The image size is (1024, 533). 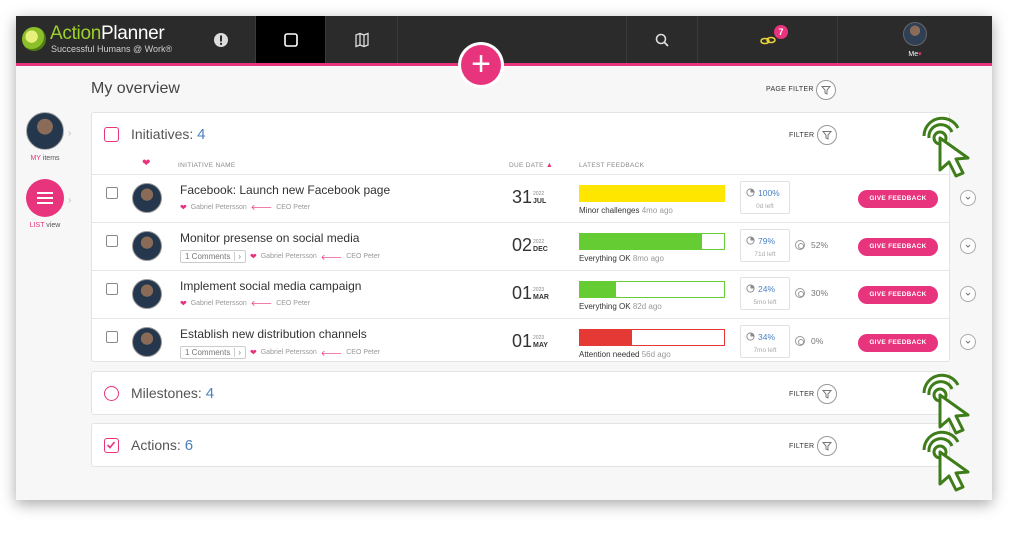 I want to click on page-filter-button, so click(x=826, y=90).